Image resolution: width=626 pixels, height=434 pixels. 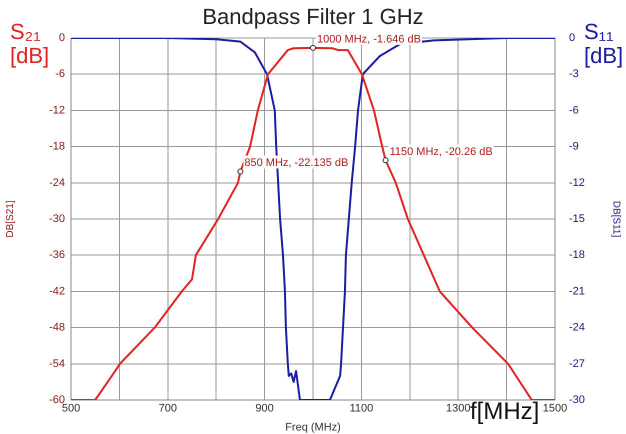 What do you see at coordinates (574, 146) in the screenshot?
I see `y2-tick-label: -9` at bounding box center [574, 146].